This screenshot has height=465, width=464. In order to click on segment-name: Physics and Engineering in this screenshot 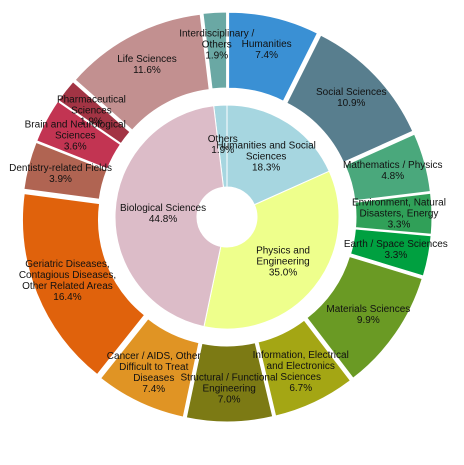, I will do `click(283, 256)`.